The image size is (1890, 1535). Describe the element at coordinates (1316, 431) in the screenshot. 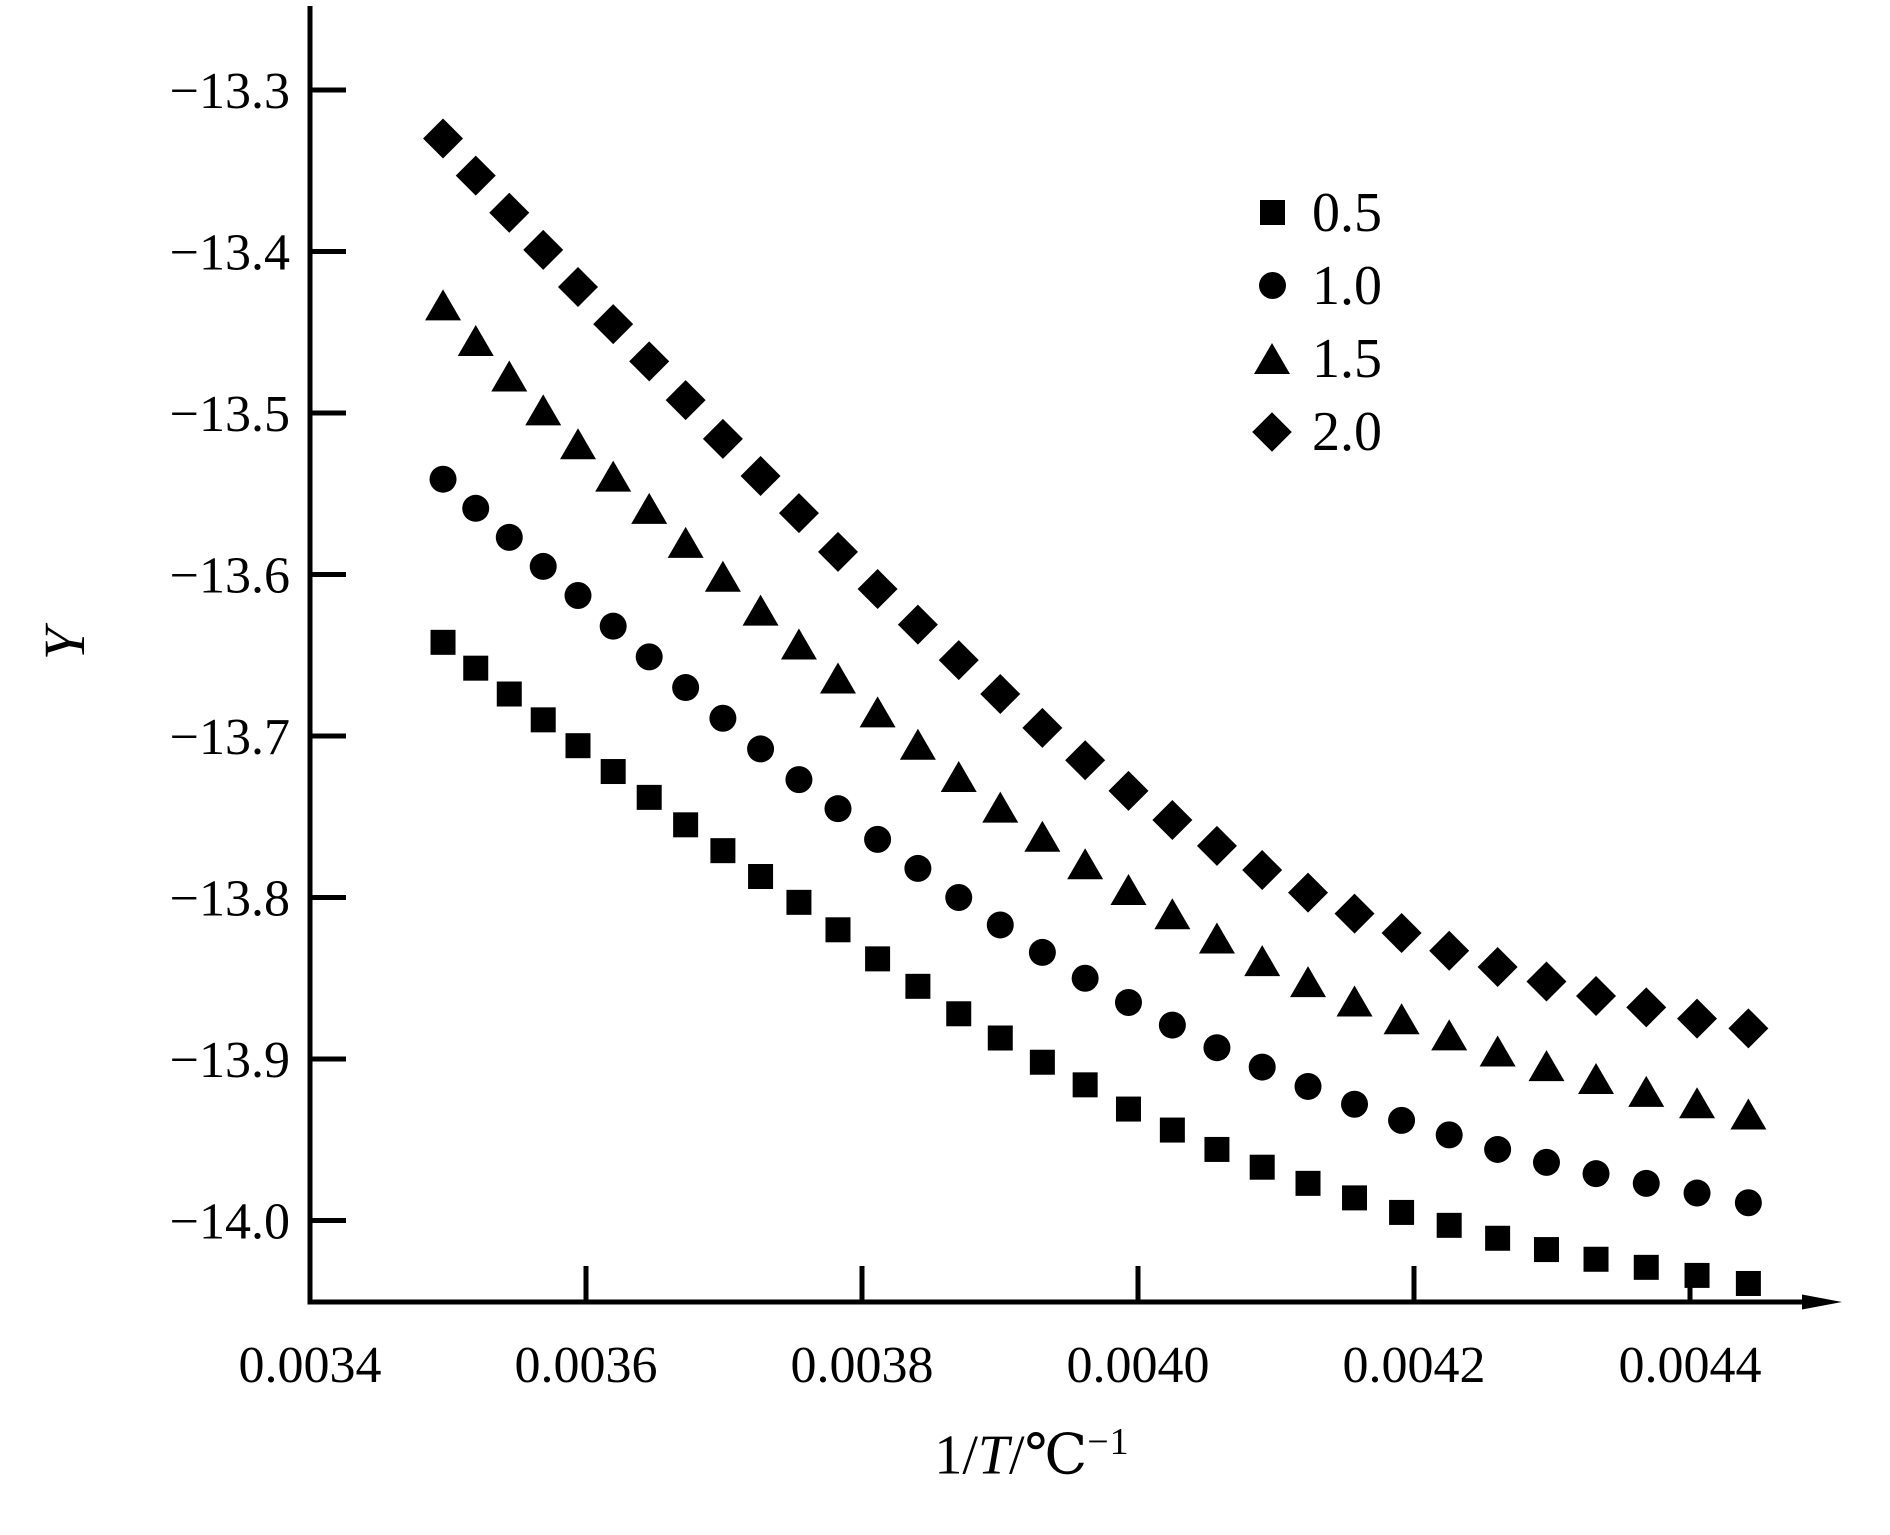

I see `legend-item: 2.0` at that location.